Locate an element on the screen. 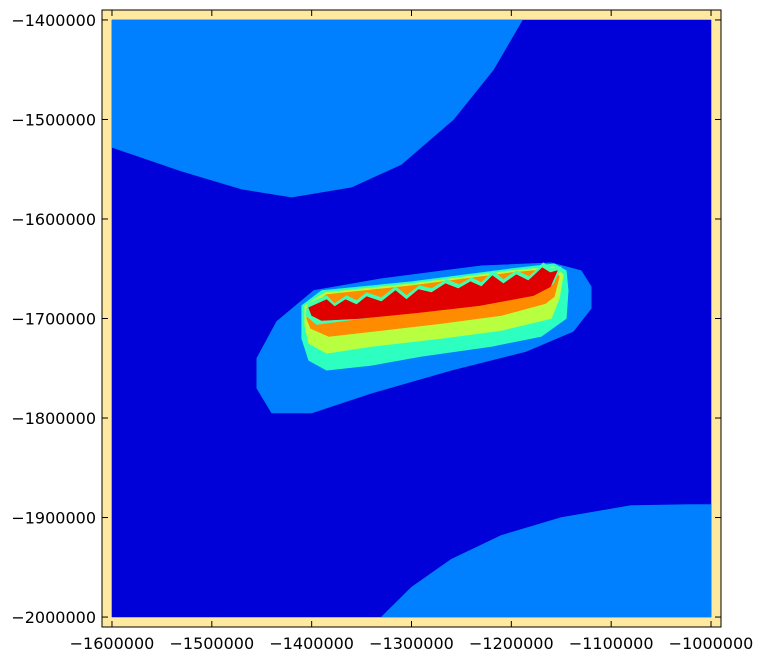 The height and width of the screenshot is (663, 761). x-tick-label: −1000000 is located at coordinates (711, 643).